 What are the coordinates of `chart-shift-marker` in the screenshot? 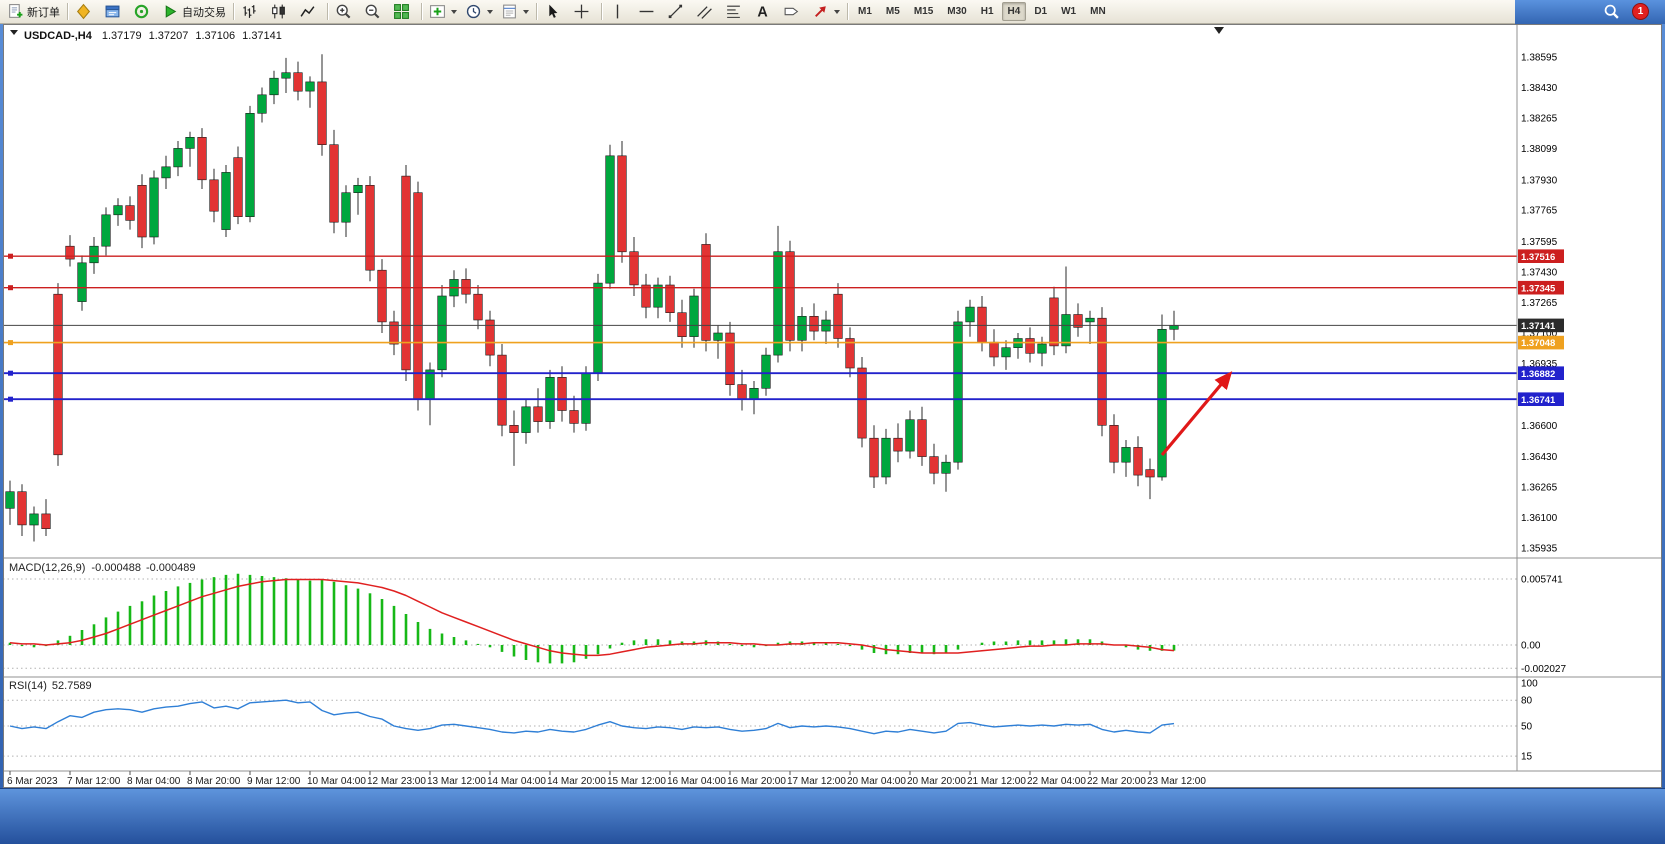 It's located at (1219, 30).